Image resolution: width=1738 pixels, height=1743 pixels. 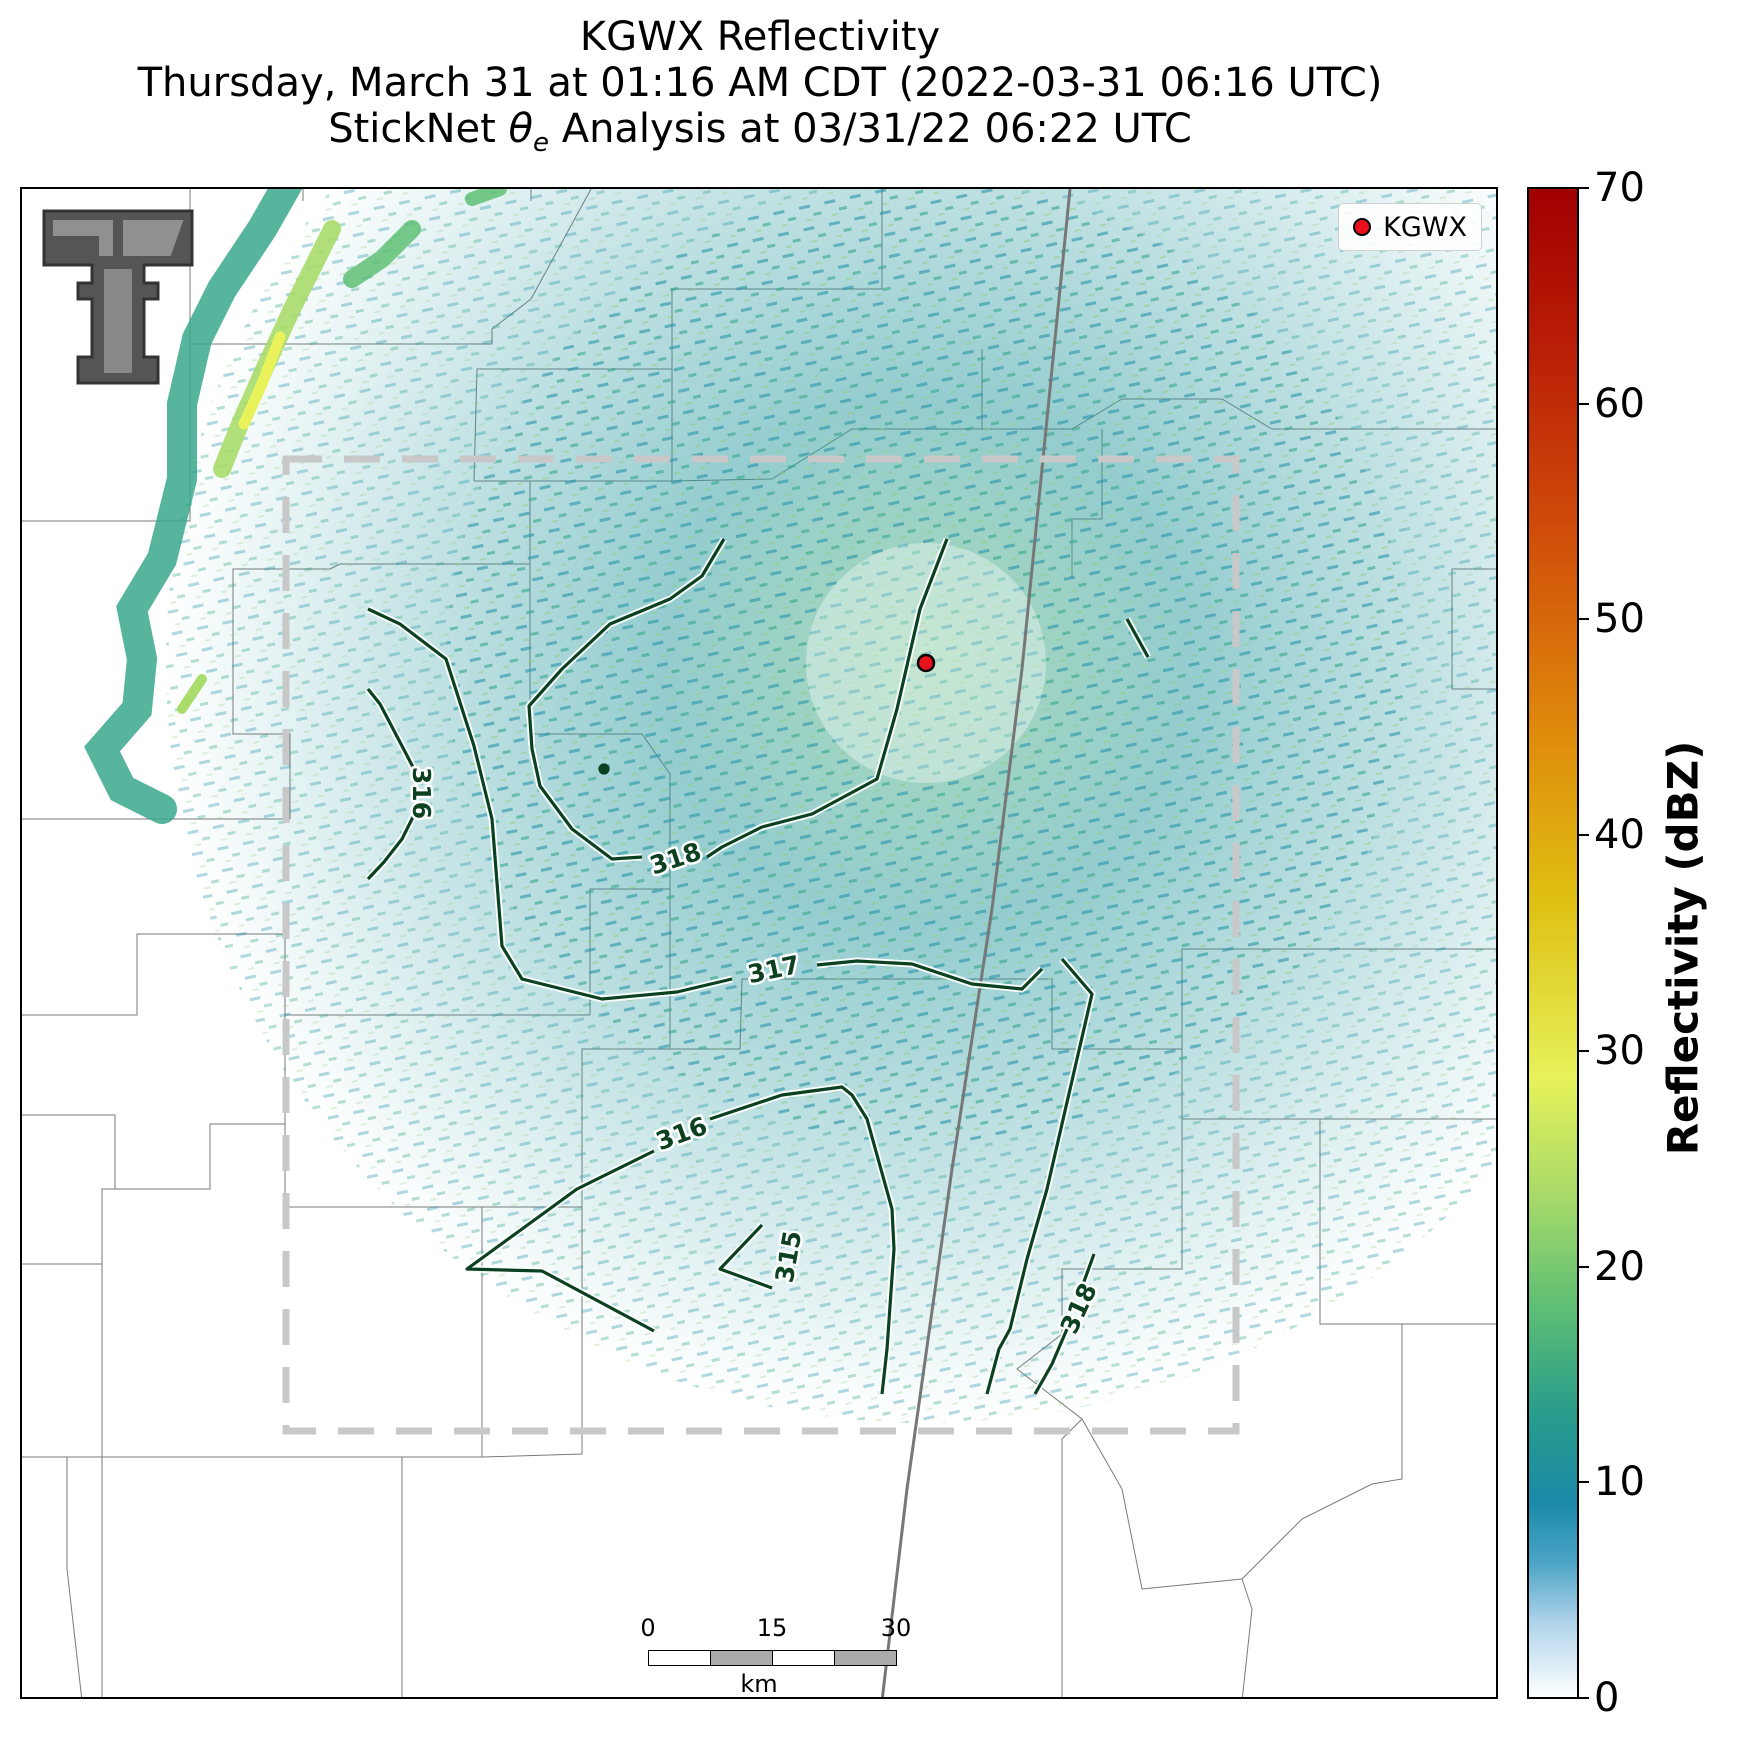 I want to click on radar-site-marker, so click(x=926, y=663).